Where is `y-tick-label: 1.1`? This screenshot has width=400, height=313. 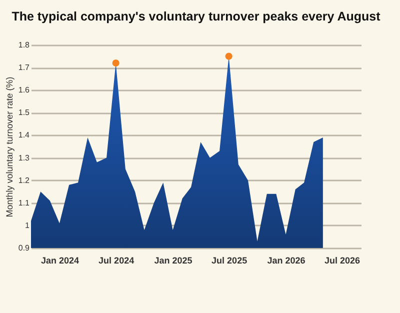 y-tick-label: 1.1 is located at coordinates (24, 203).